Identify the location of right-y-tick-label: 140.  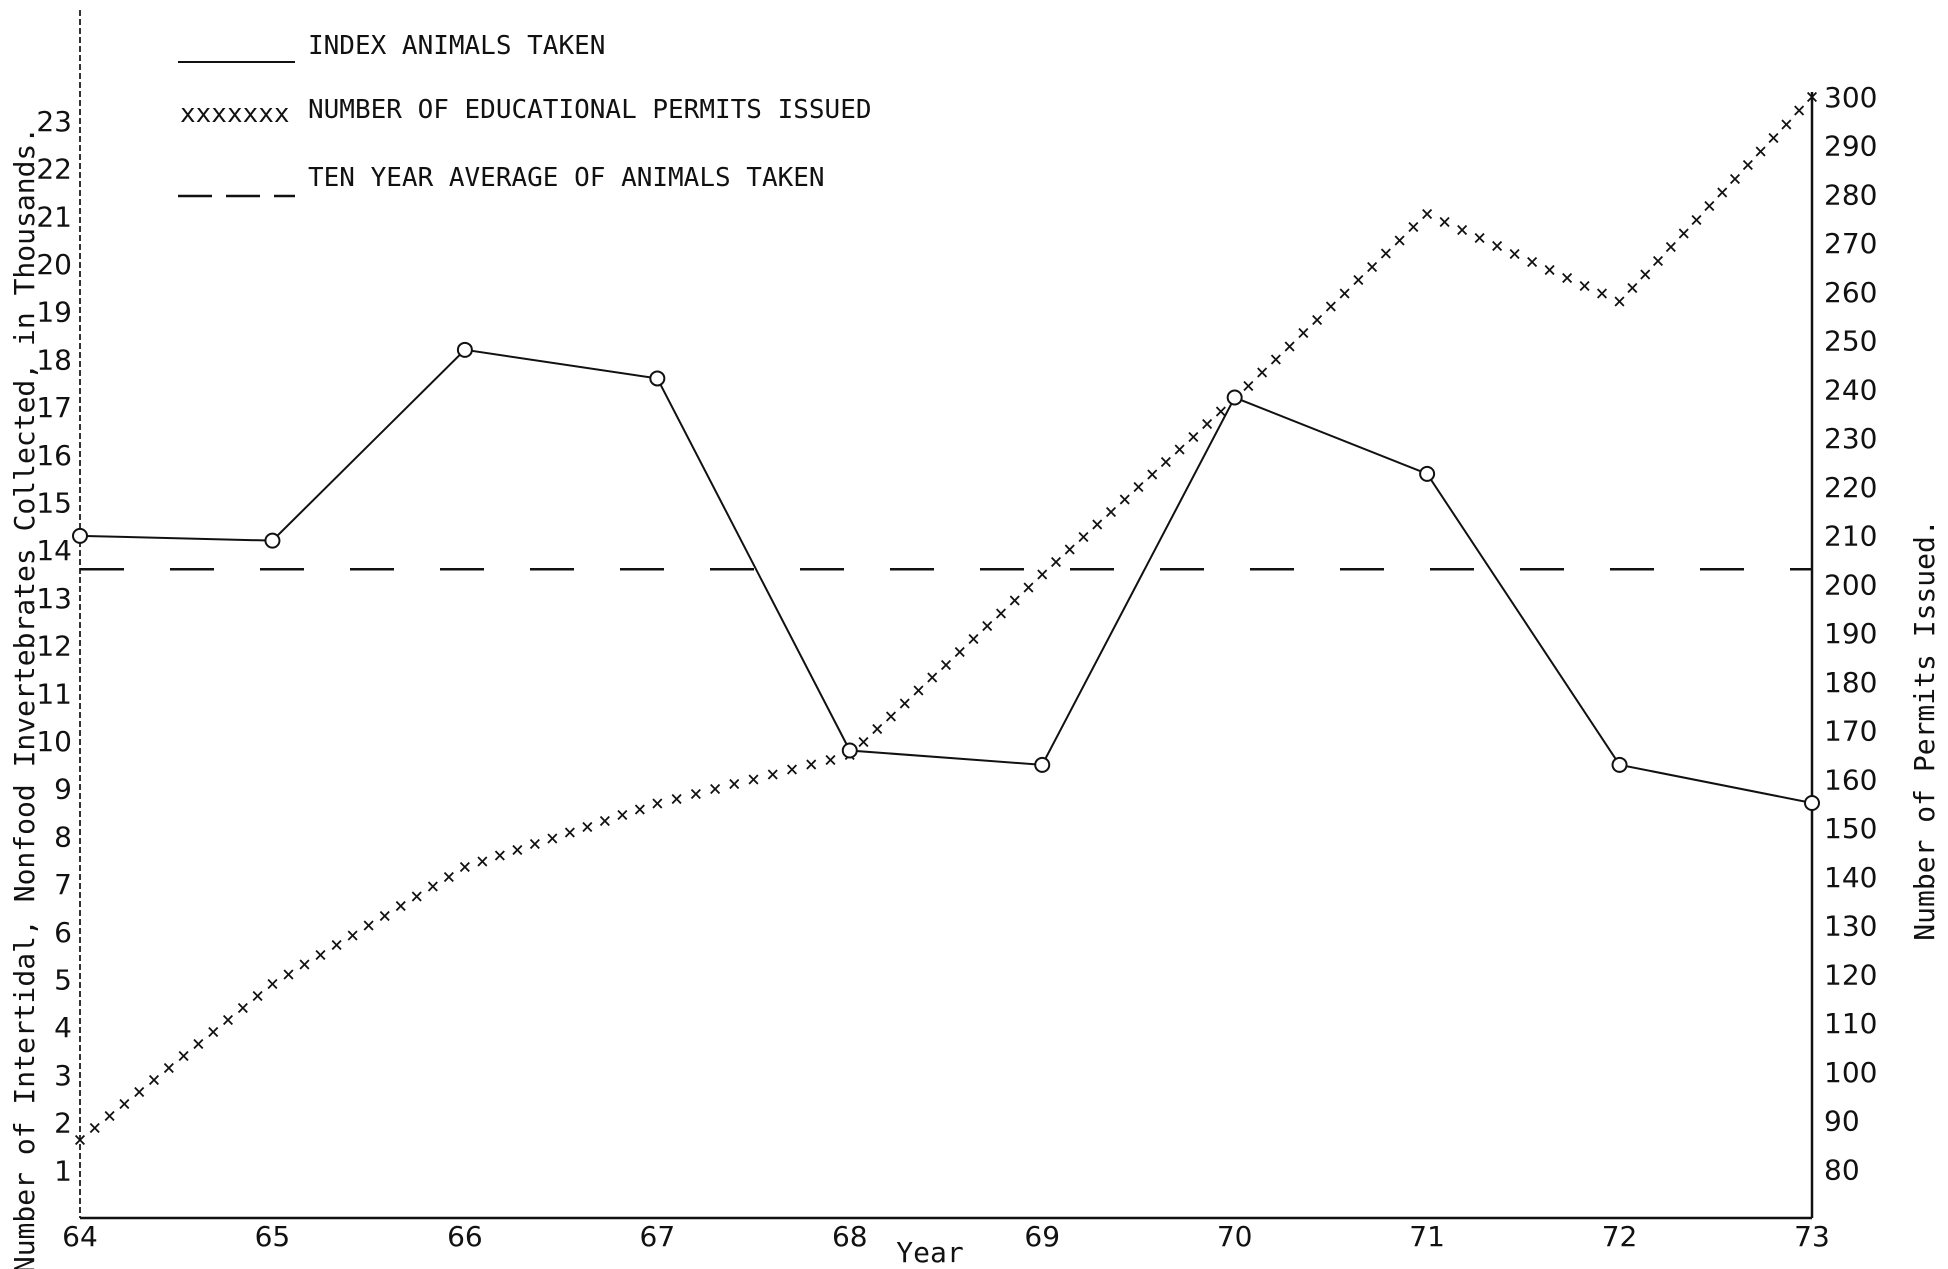
(1850, 877).